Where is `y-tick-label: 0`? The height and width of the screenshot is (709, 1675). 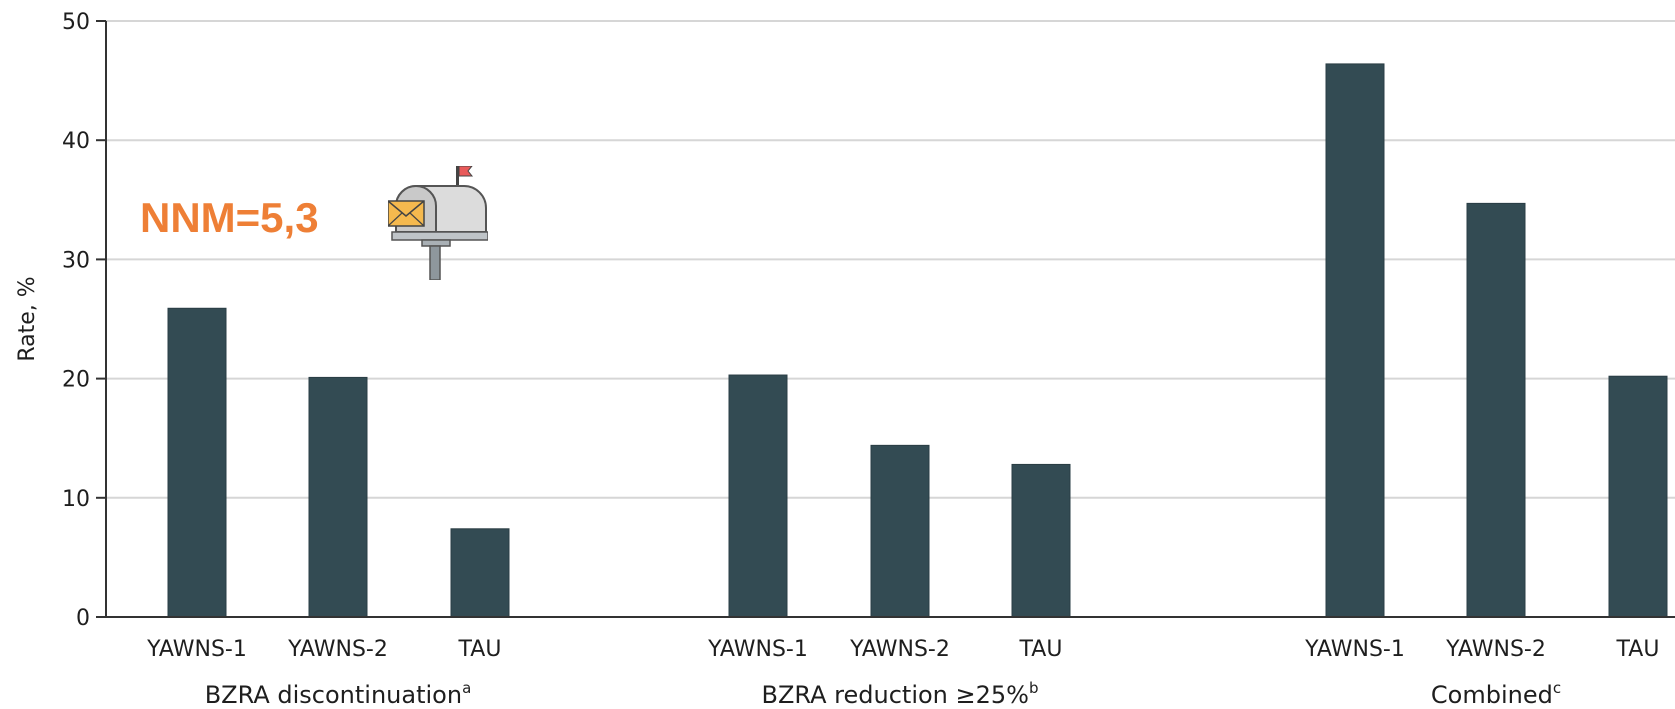 y-tick-label: 0 is located at coordinates (83, 618).